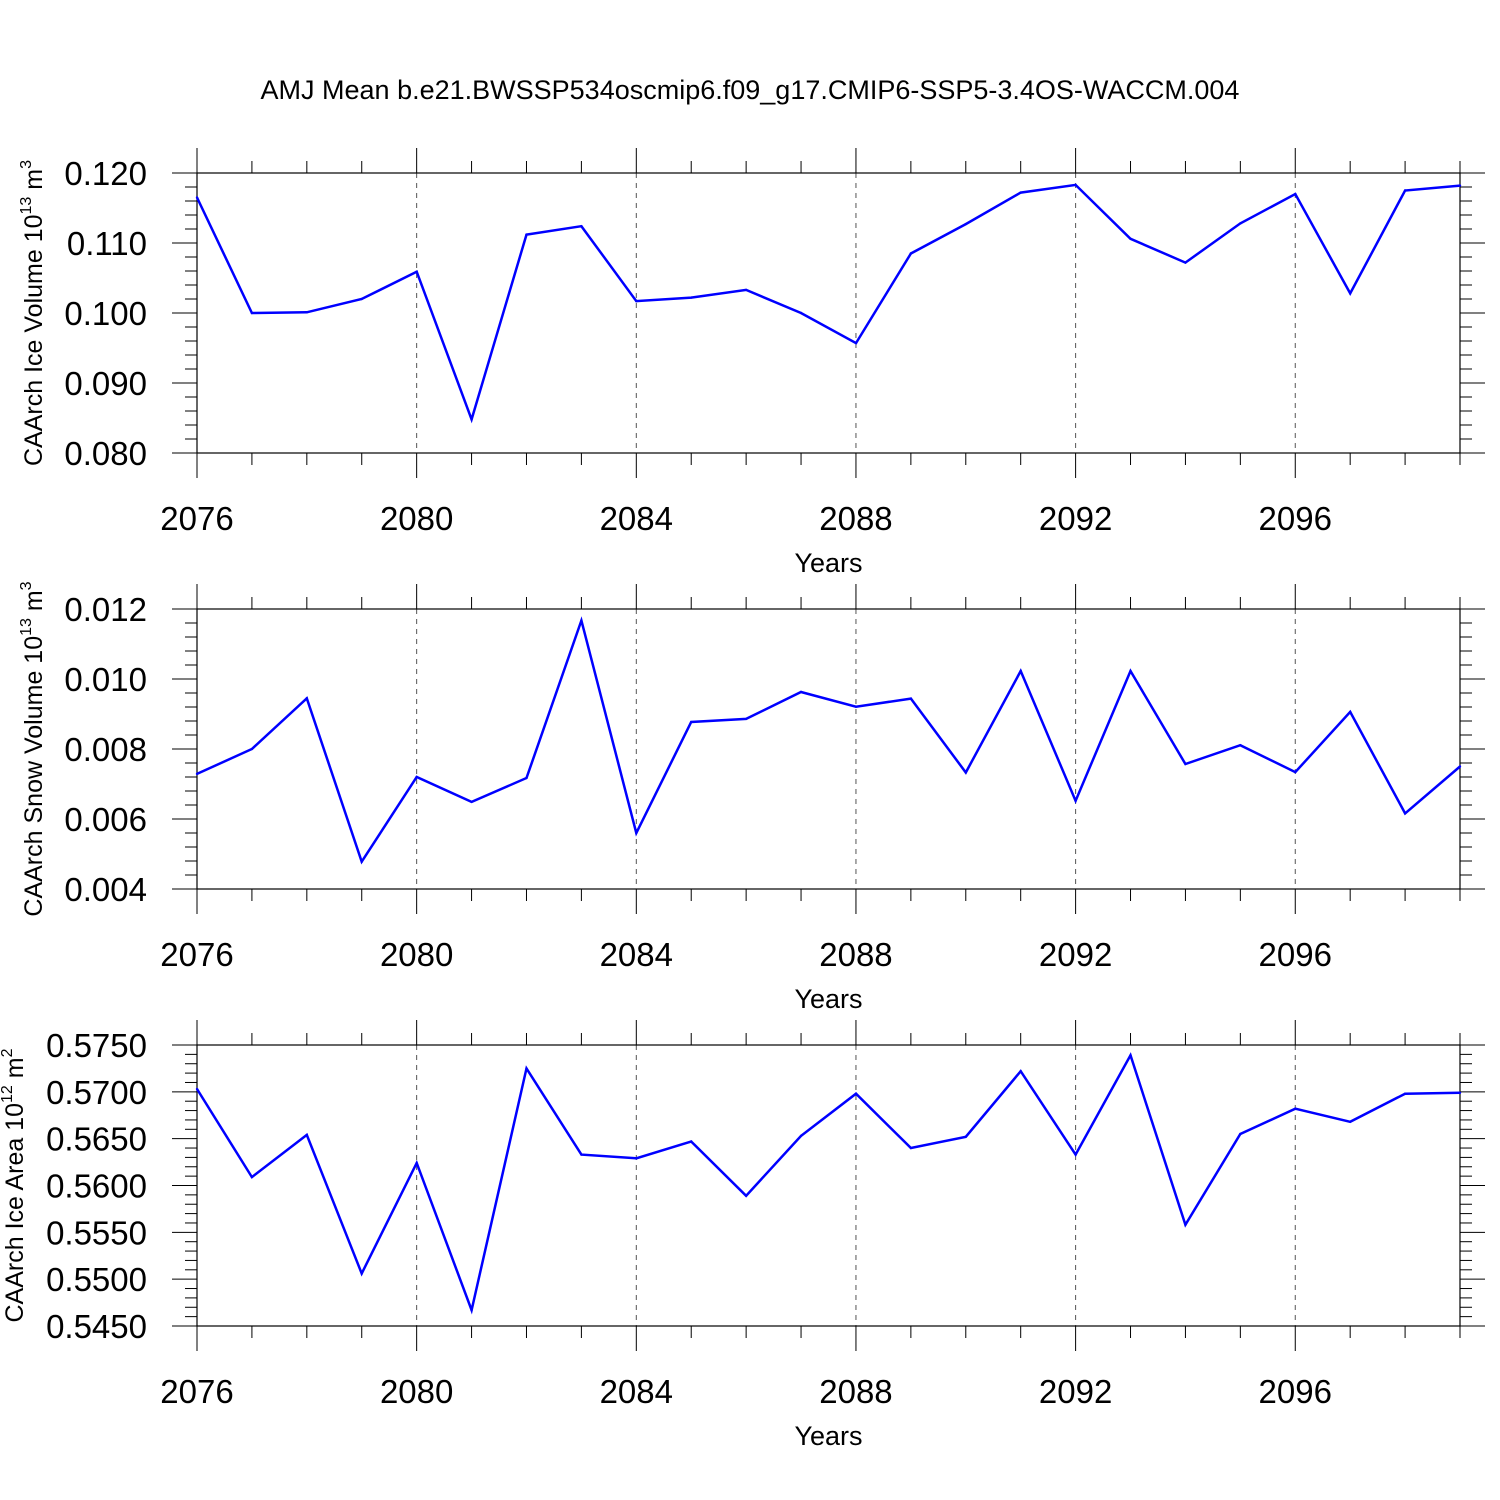 The image size is (1500, 1500). Describe the element at coordinates (105, 453) in the screenshot. I see `y-tick-label: 0.080` at that location.